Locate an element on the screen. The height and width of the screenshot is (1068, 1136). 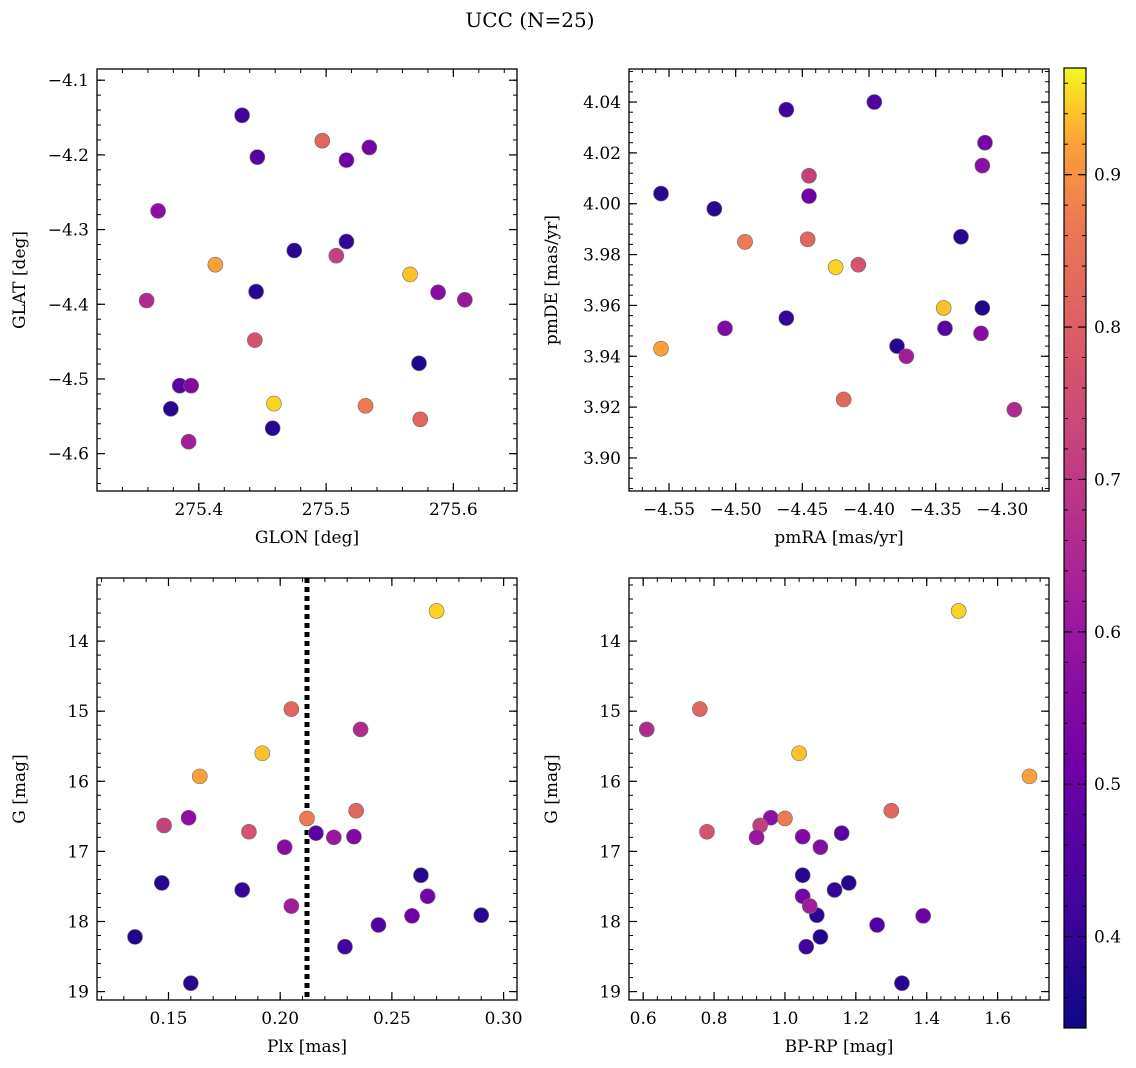
x-tick-label: 1.0 is located at coordinates (784, 1019).